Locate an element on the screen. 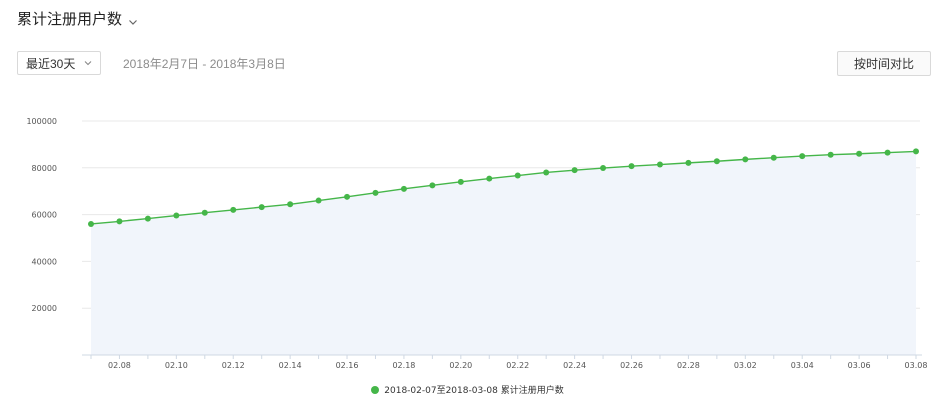 Image resolution: width=935 pixels, height=408 pixels. x-tick-label: 02.22 is located at coordinates (517, 365).